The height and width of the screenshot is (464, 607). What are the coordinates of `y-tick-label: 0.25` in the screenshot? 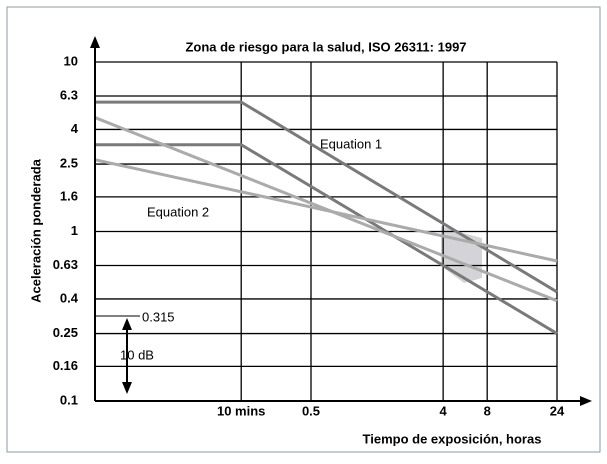 It's located at (65, 332).